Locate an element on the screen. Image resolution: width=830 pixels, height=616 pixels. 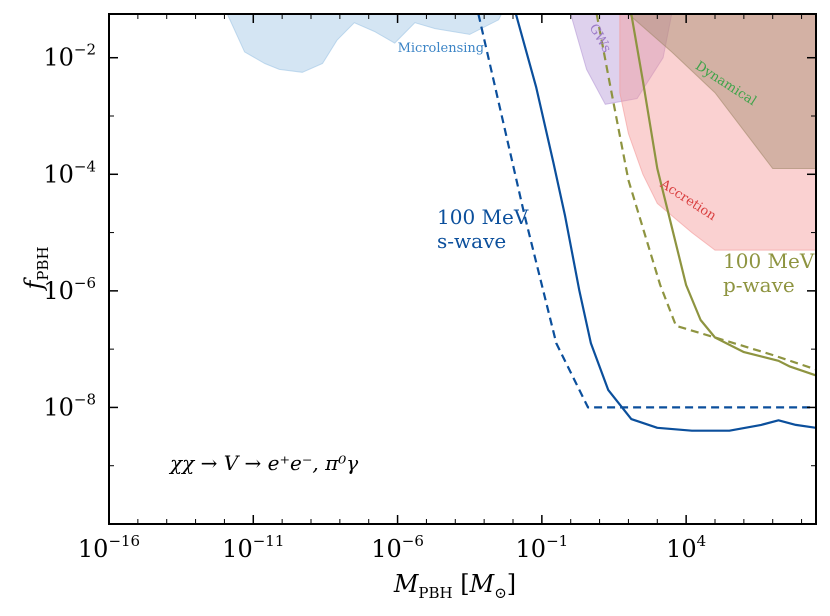
y-axis-title: fPBH is located at coordinates (36, 268).